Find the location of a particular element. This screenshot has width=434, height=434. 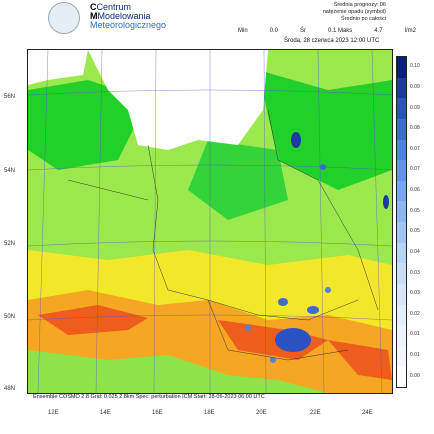

header-line1: Średnia prognozy: 06 is located at coordinates (359, 5).